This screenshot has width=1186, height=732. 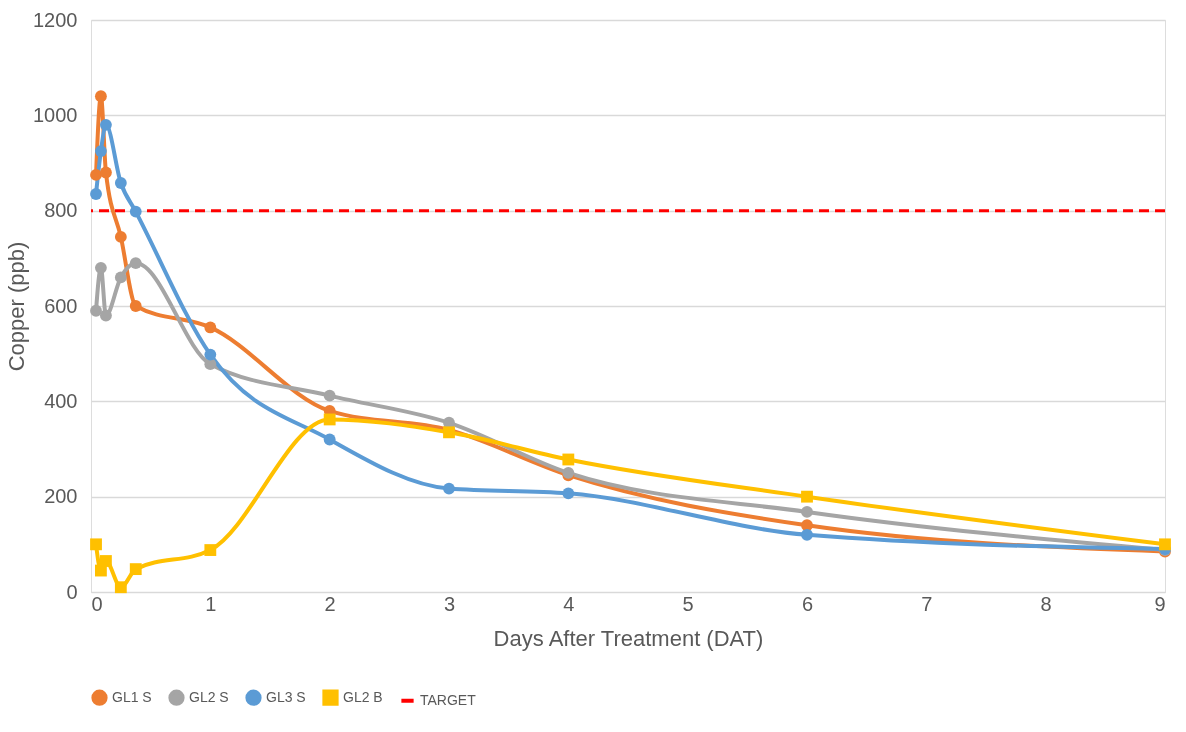 What do you see at coordinates (569, 603) in the screenshot?
I see `x-tick-label: 4` at bounding box center [569, 603].